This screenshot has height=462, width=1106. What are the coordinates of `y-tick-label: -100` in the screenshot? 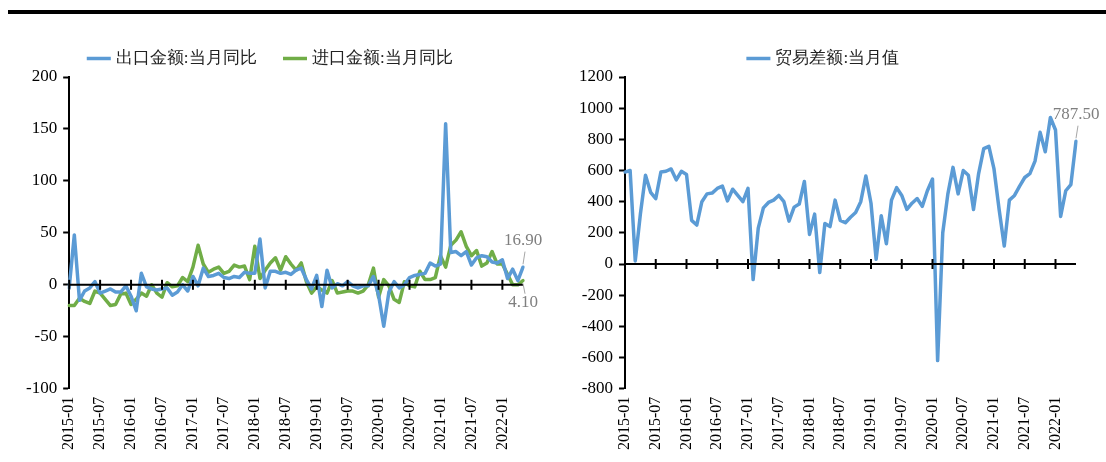 It's located at (41, 388).